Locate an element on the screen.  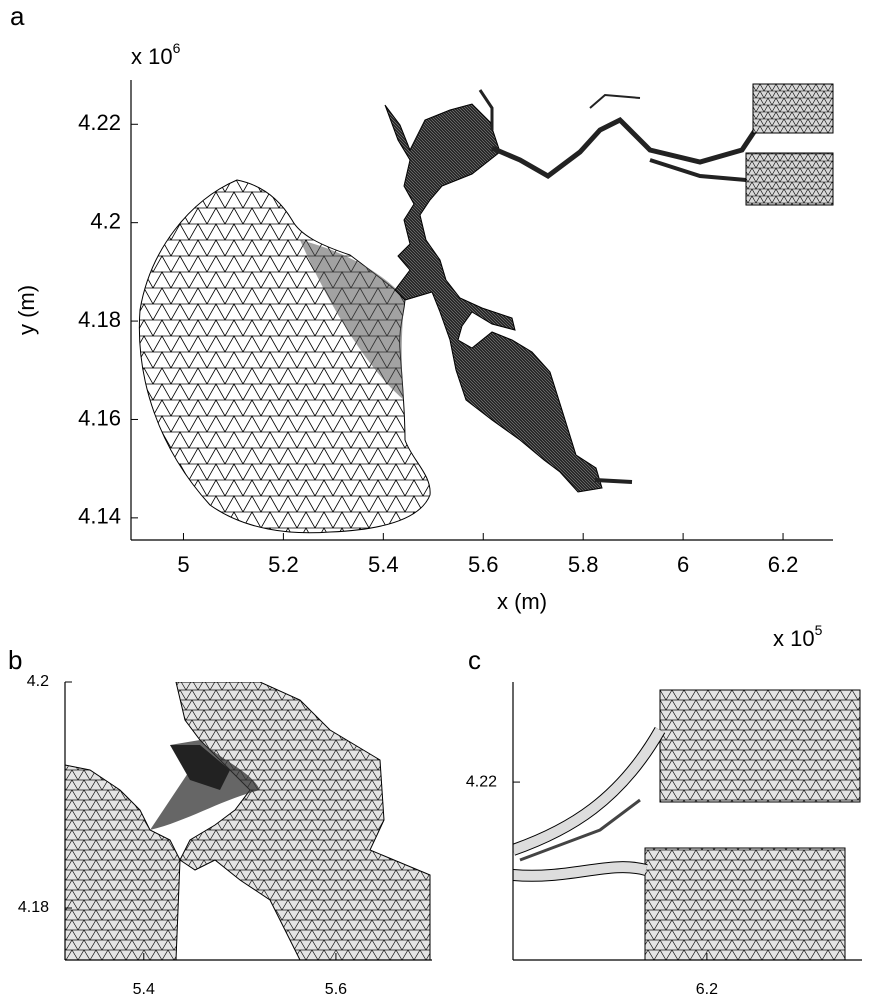
y-tick-label: 4.16 is located at coordinates (99, 417).